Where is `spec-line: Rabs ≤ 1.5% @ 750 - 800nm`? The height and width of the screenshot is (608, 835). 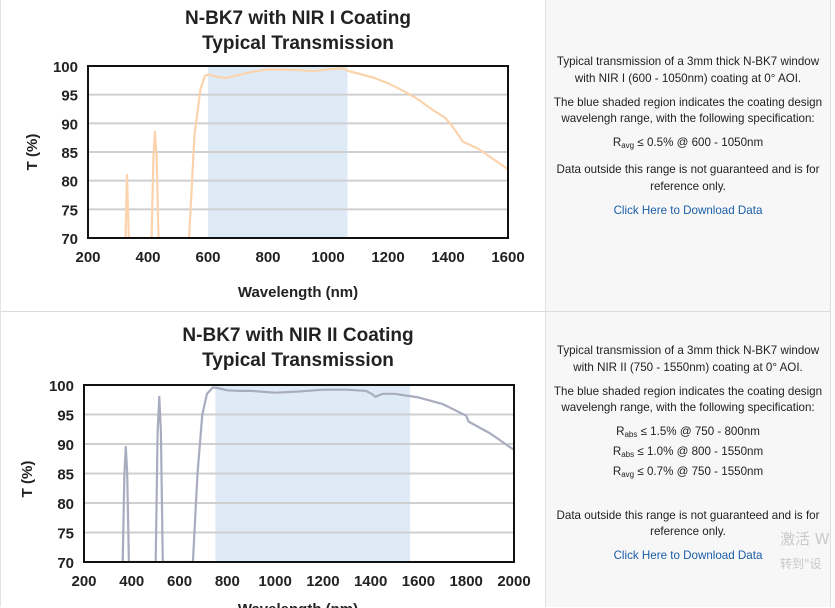
spec-line: Rabs ≤ 1.5% @ 750 - 800nm is located at coordinates (688, 432).